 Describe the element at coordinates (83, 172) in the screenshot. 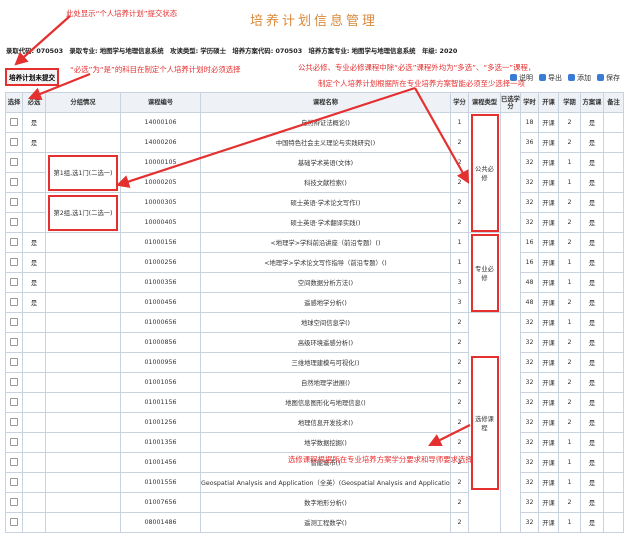

I see `group-cell: 第1组,选1门(二选一)` at that location.